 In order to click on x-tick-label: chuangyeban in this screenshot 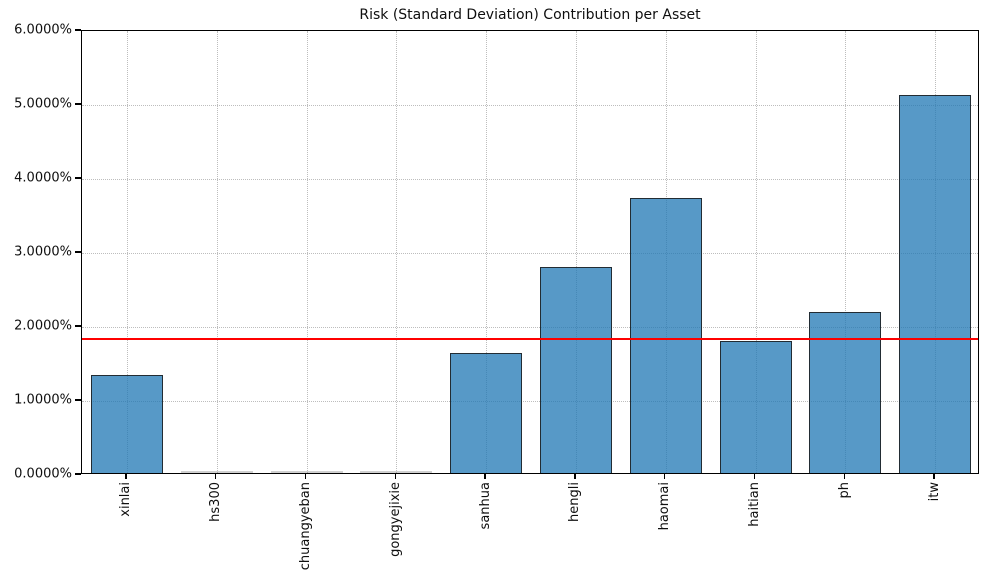, I will do `click(306, 534)`.